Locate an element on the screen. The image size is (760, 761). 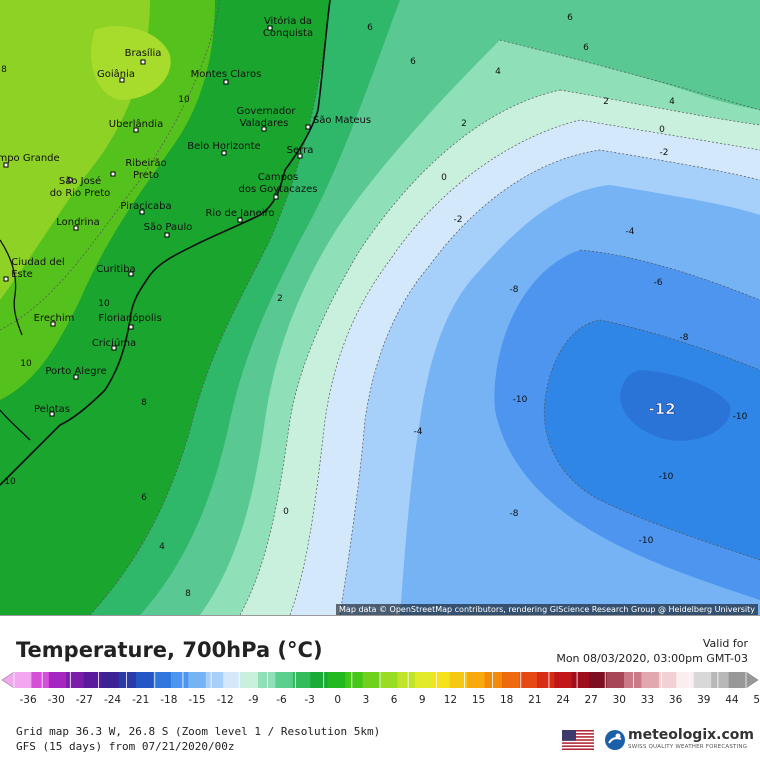
isotherm-label: -6 is located at coordinates (658, 283).